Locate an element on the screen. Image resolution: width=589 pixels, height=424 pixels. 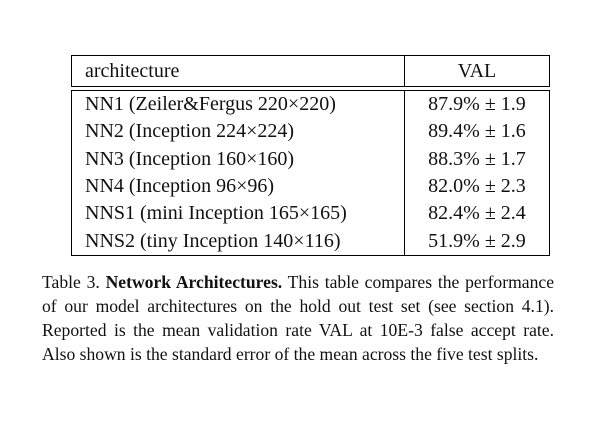
cell-val: 51.9% ± 2.9 is located at coordinates (477, 241).